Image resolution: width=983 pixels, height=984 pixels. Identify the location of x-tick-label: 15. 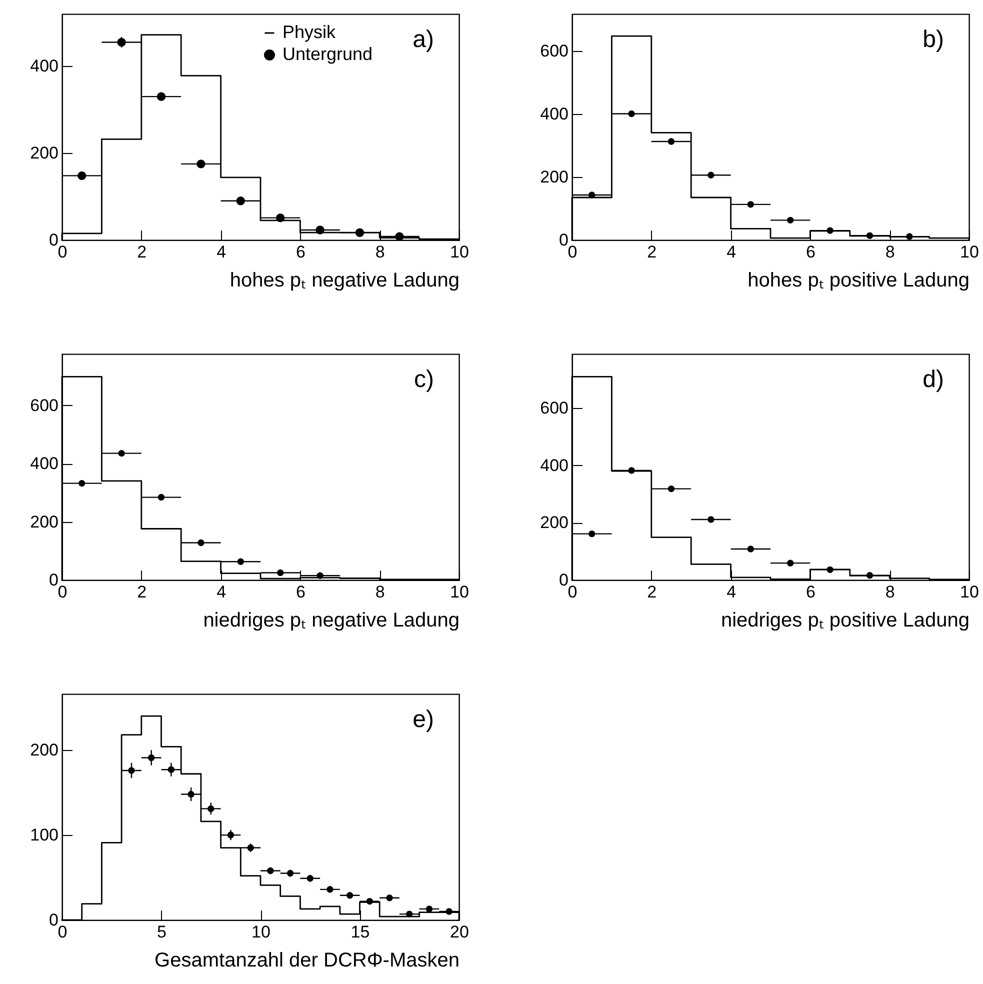
(360, 932).